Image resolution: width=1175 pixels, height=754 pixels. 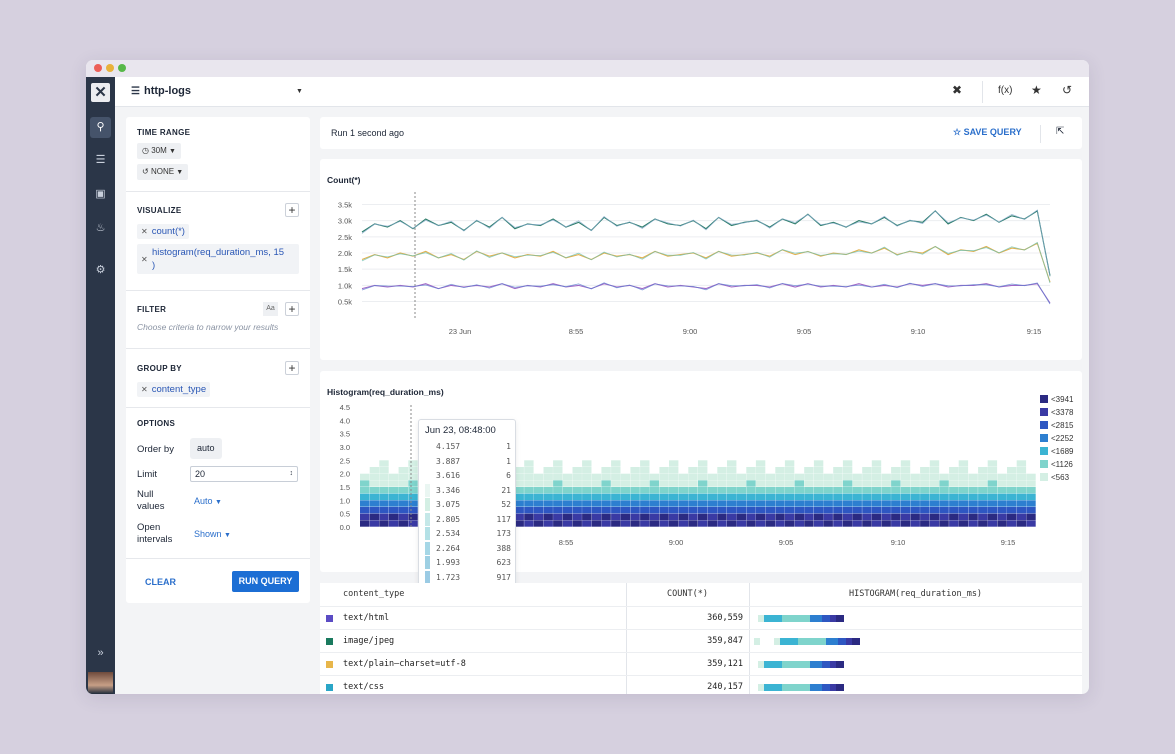 I want to click on open-intervals-select: Shown ▼, so click(x=212, y=534).